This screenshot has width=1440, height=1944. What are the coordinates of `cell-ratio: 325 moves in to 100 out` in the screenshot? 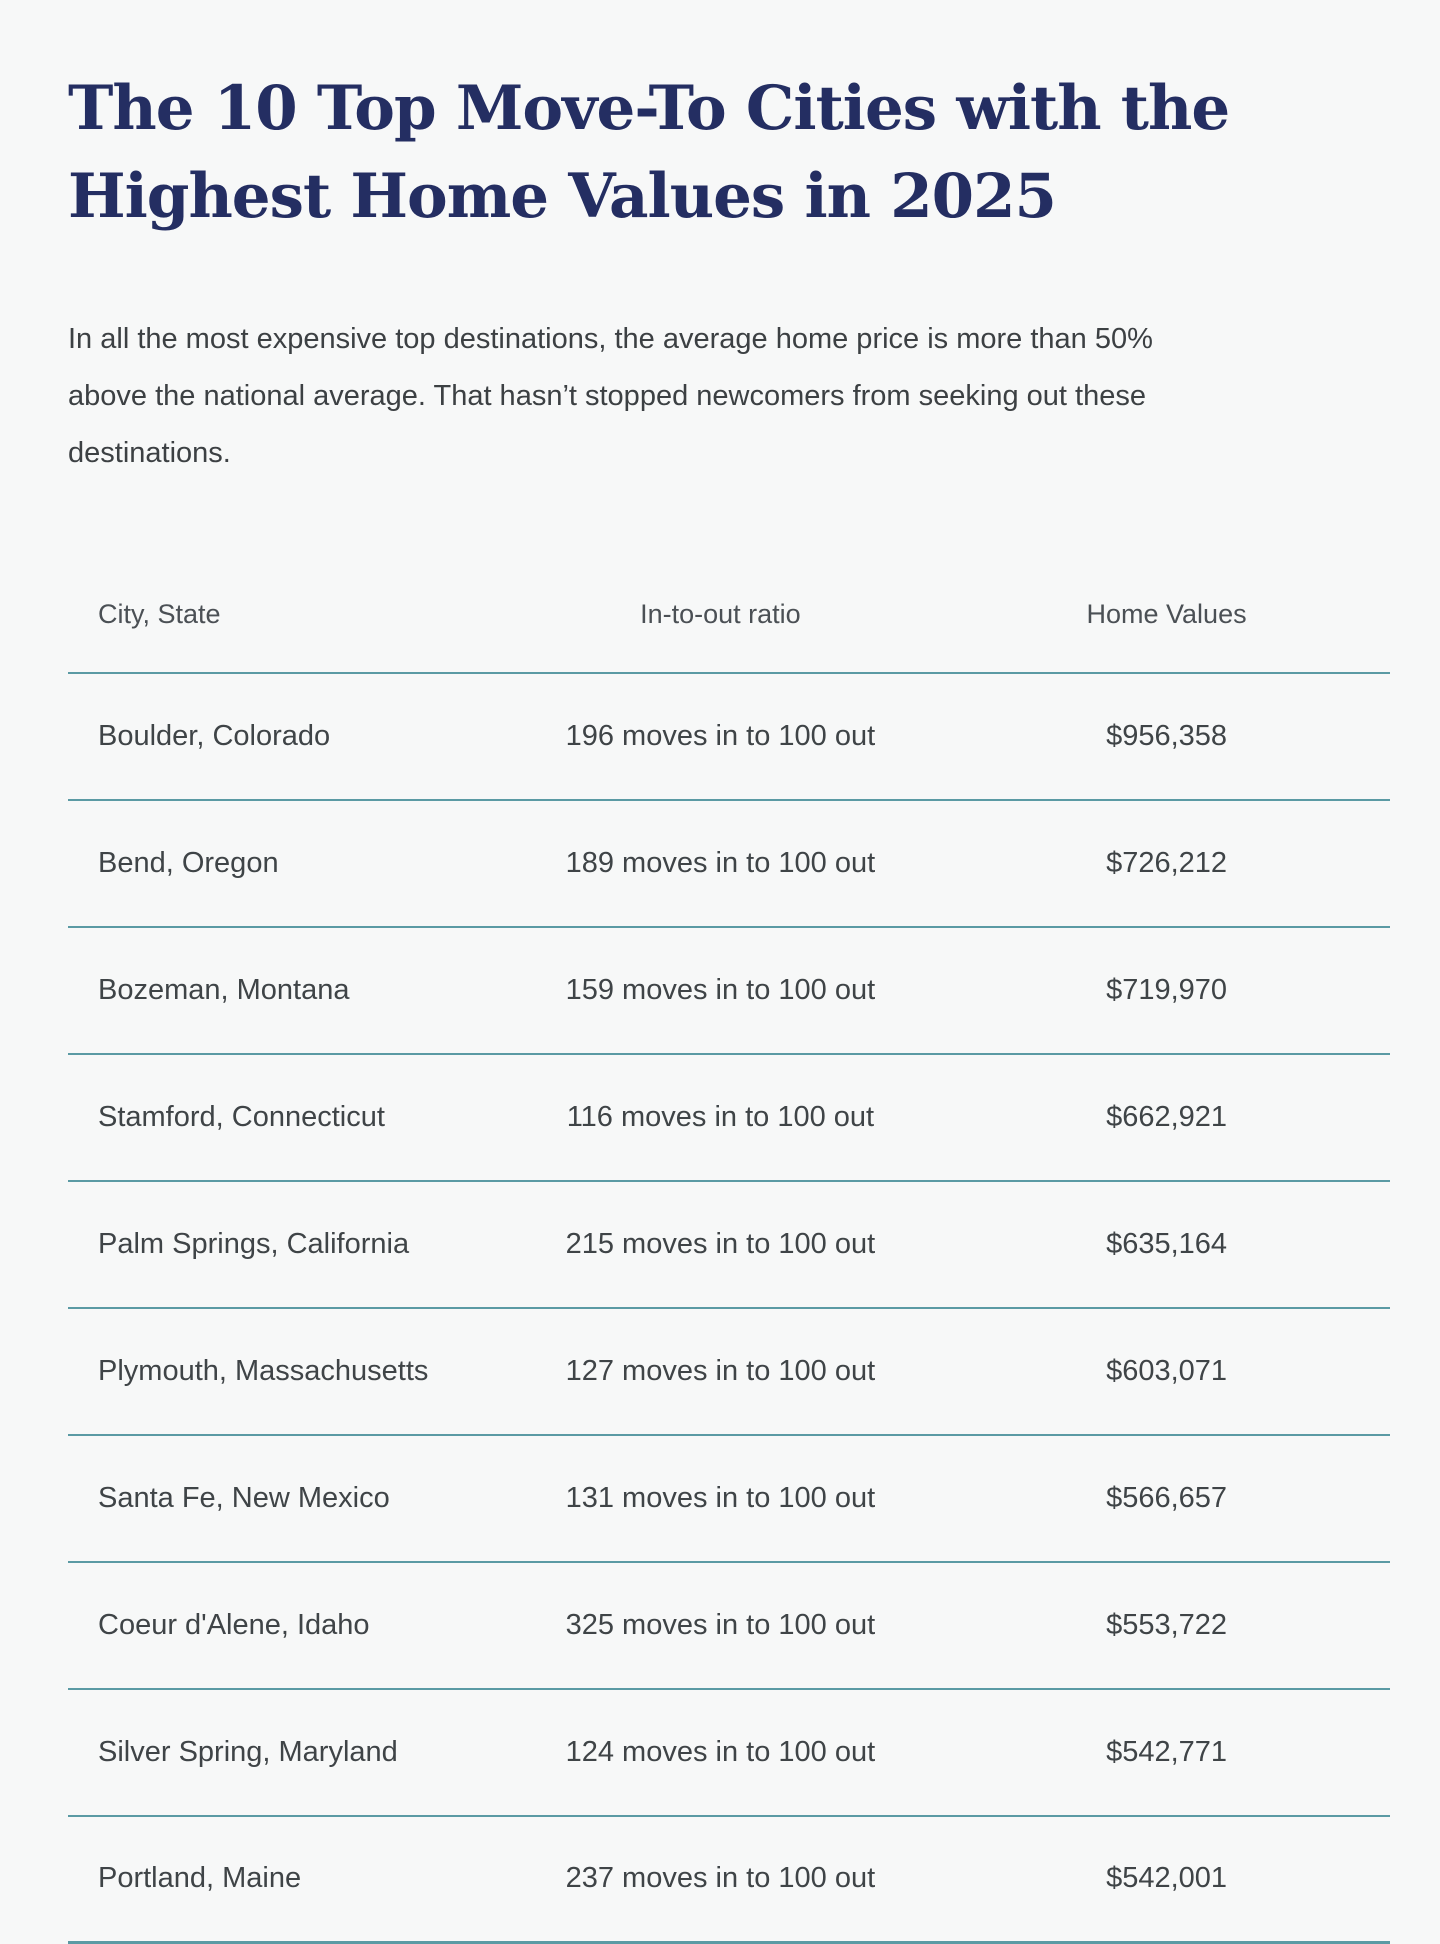 It's located at (720, 1624).